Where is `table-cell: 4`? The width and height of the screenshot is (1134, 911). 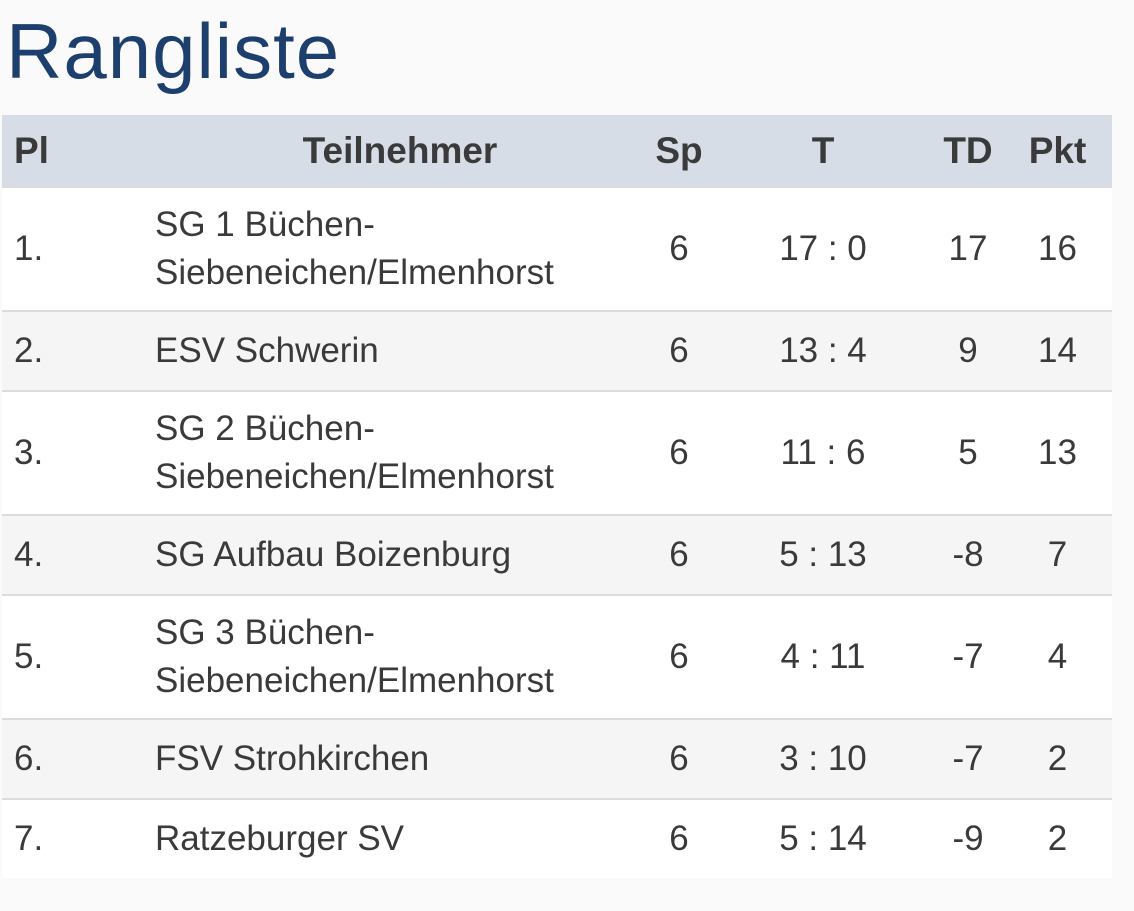
table-cell: 4 is located at coordinates (1057, 656).